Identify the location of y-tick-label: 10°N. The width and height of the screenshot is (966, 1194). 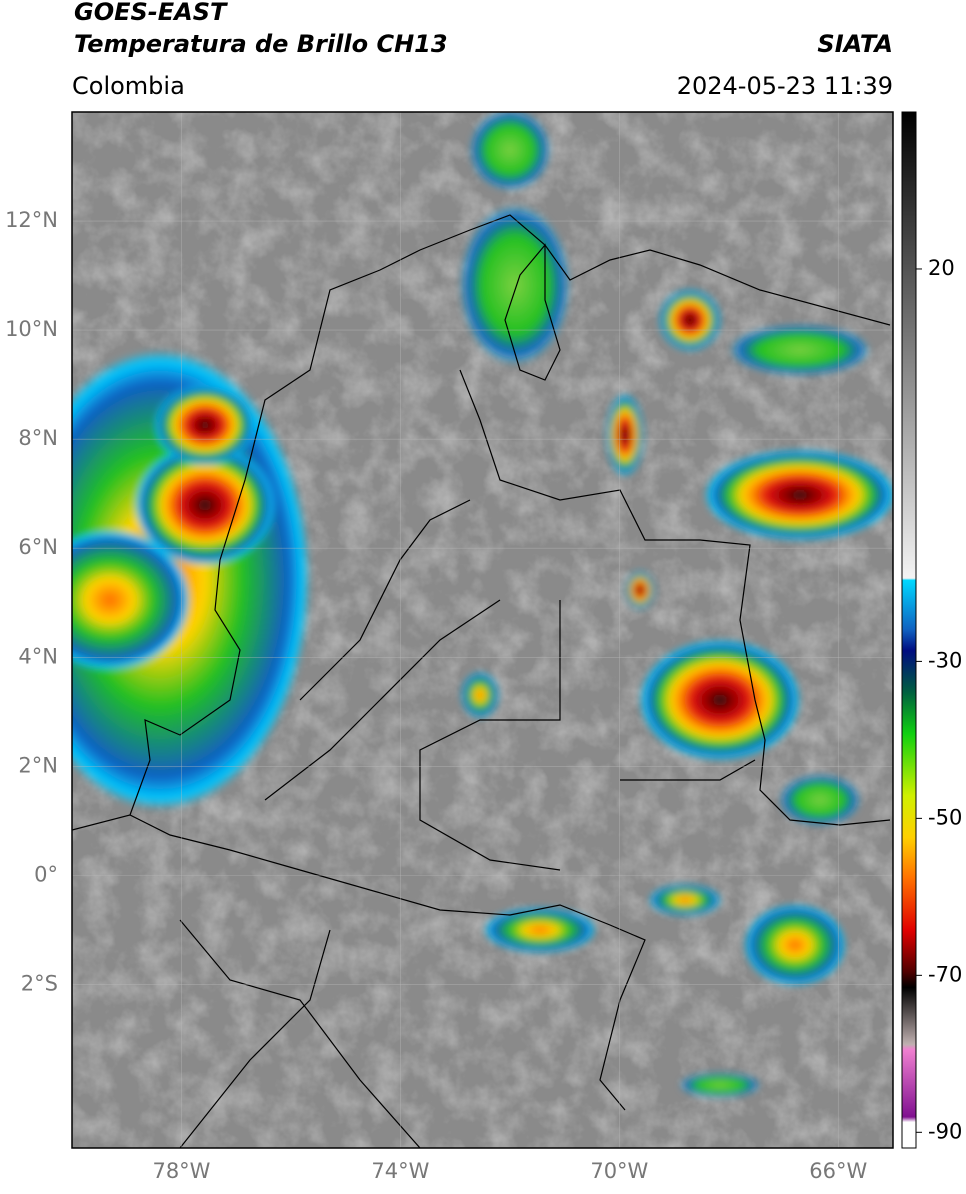
(31, 329).